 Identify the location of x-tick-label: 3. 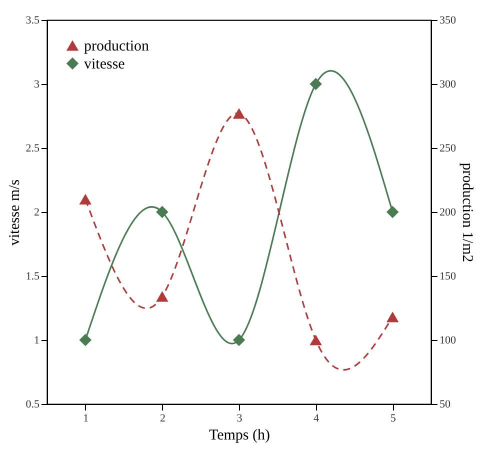
(239, 418).